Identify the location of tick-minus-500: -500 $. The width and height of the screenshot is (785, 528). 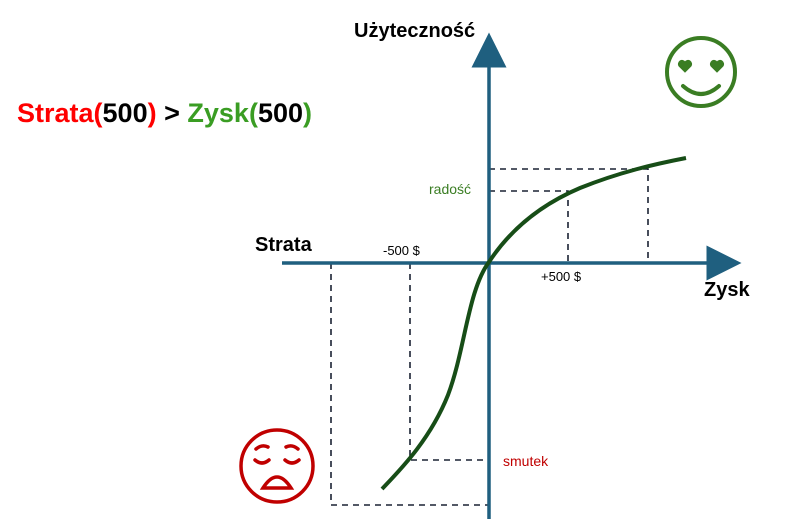
(401, 250).